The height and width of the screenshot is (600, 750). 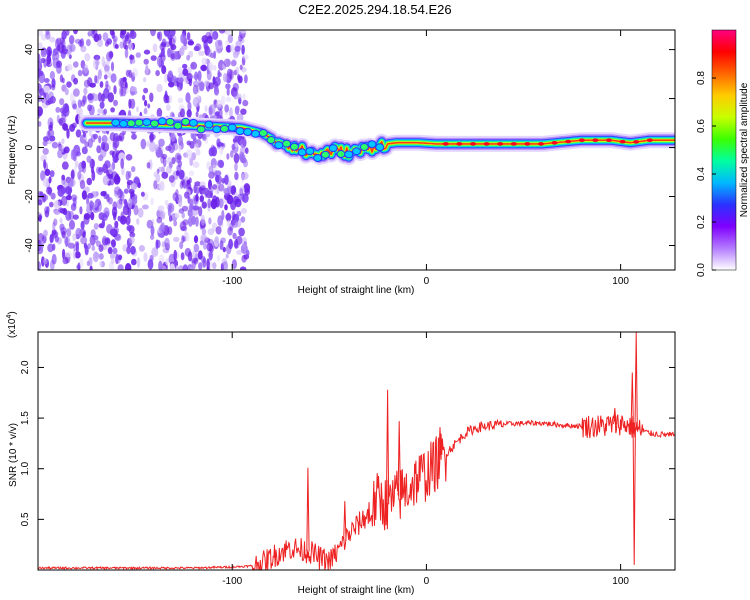 What do you see at coordinates (29, 245) in the screenshot?
I see `top-y-tick-label: -40` at bounding box center [29, 245].